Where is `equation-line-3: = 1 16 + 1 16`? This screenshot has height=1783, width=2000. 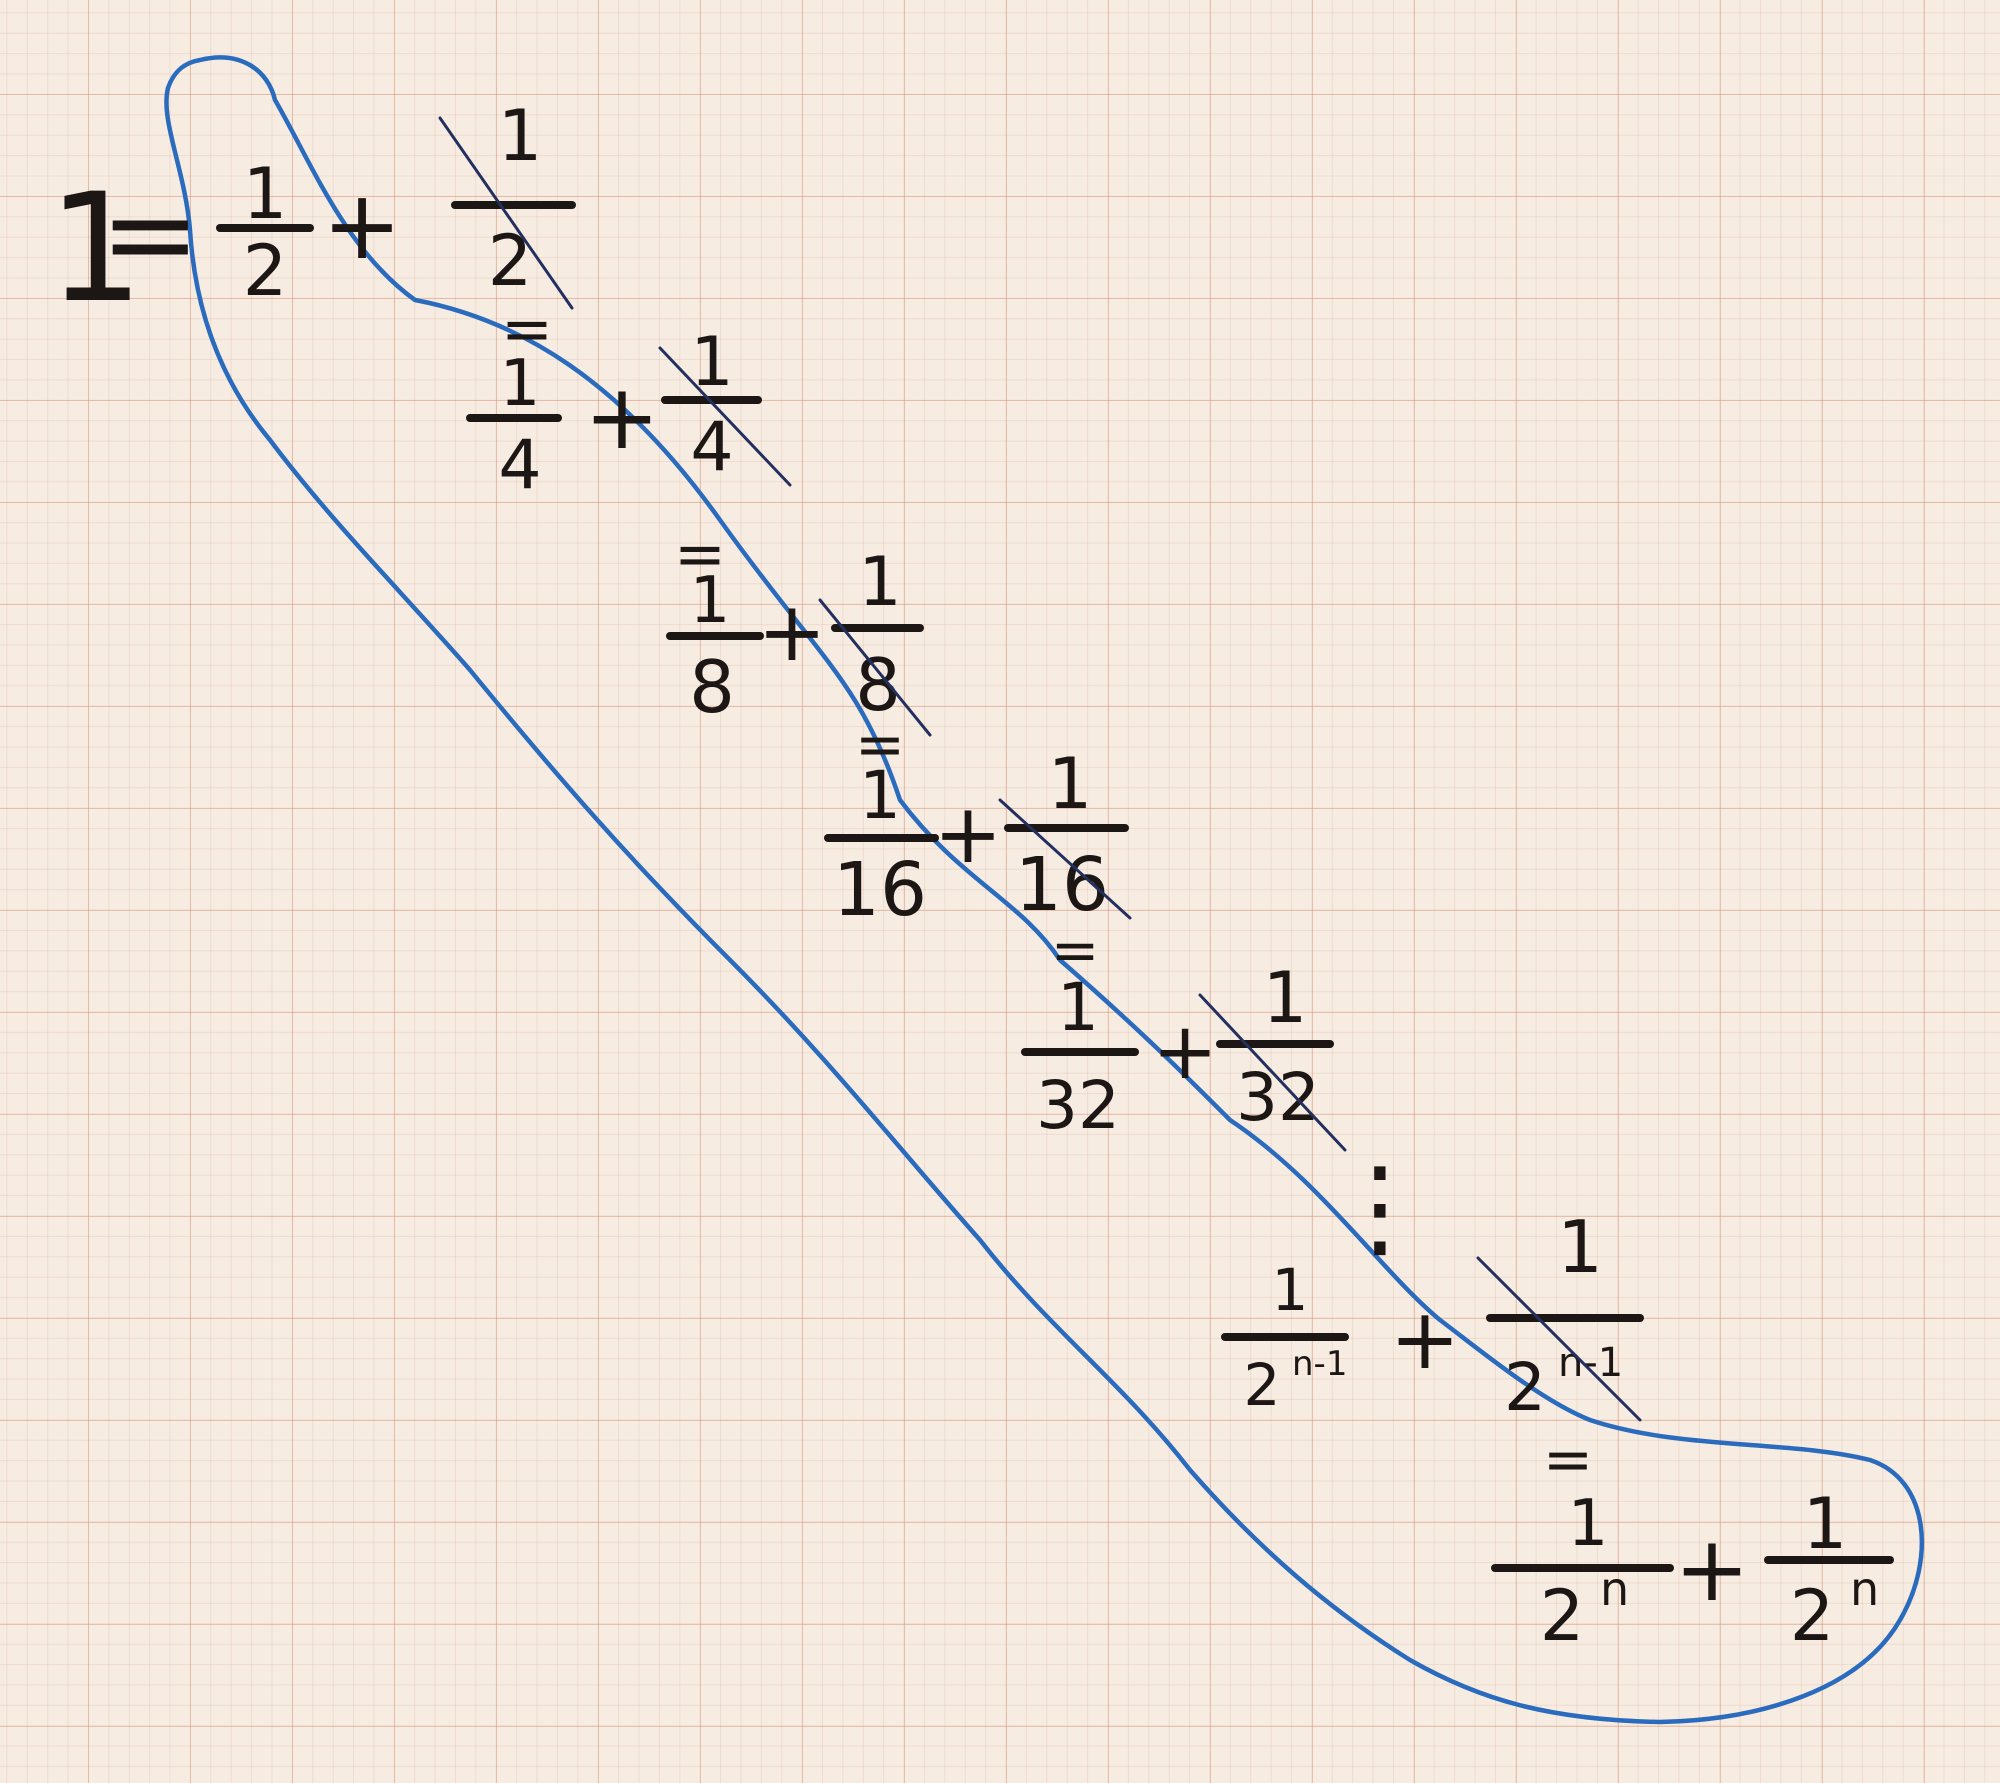
equation-line-3: = 1 16 + 1 16 is located at coordinates (978, 821).